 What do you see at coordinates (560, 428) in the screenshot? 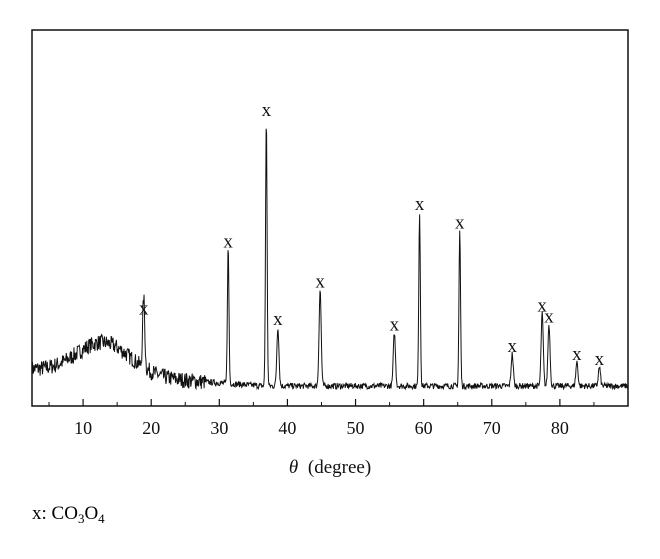
I see `x-tick-label: 80` at bounding box center [560, 428].